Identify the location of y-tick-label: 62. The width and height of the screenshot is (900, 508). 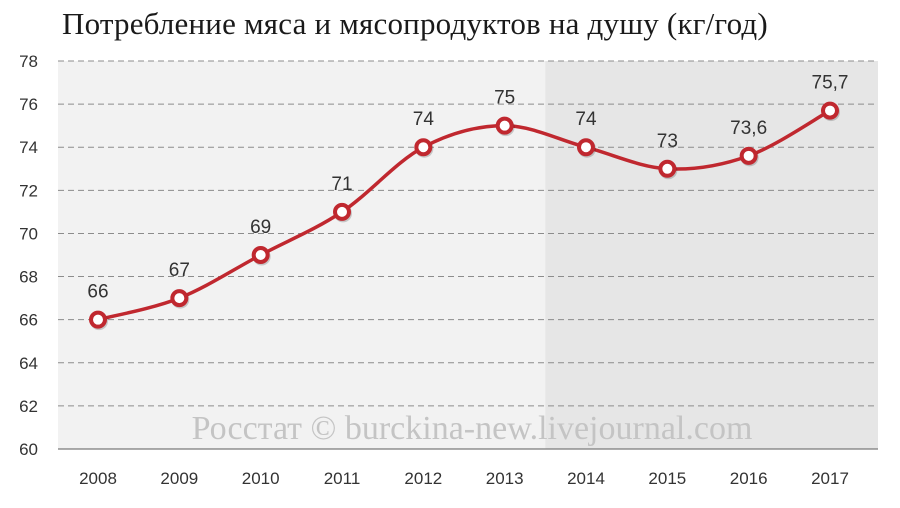
(28, 406).